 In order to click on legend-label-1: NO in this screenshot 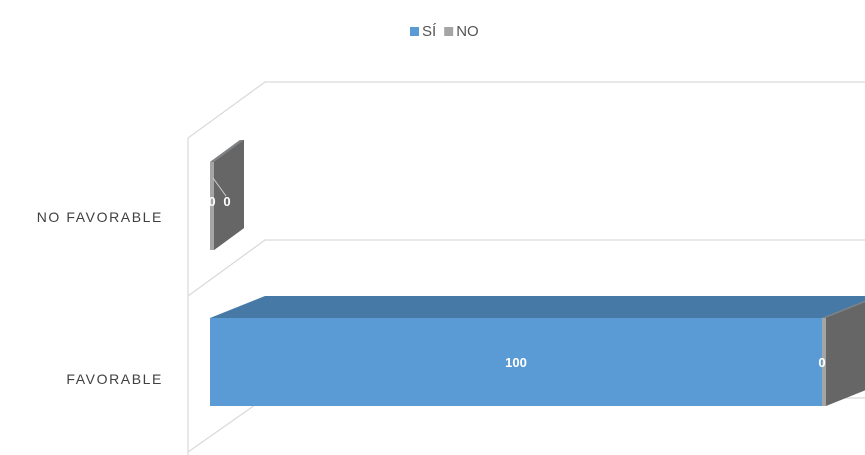, I will do `click(467, 31)`.